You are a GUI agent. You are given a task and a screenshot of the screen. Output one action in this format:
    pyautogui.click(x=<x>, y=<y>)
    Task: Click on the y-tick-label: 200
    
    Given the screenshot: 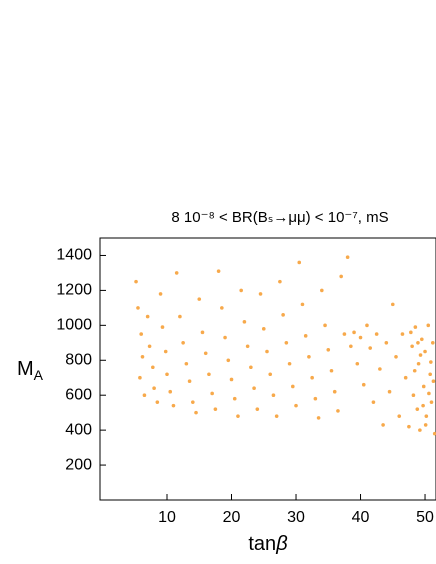 What is the action you would take?
    pyautogui.click(x=78, y=464)
    